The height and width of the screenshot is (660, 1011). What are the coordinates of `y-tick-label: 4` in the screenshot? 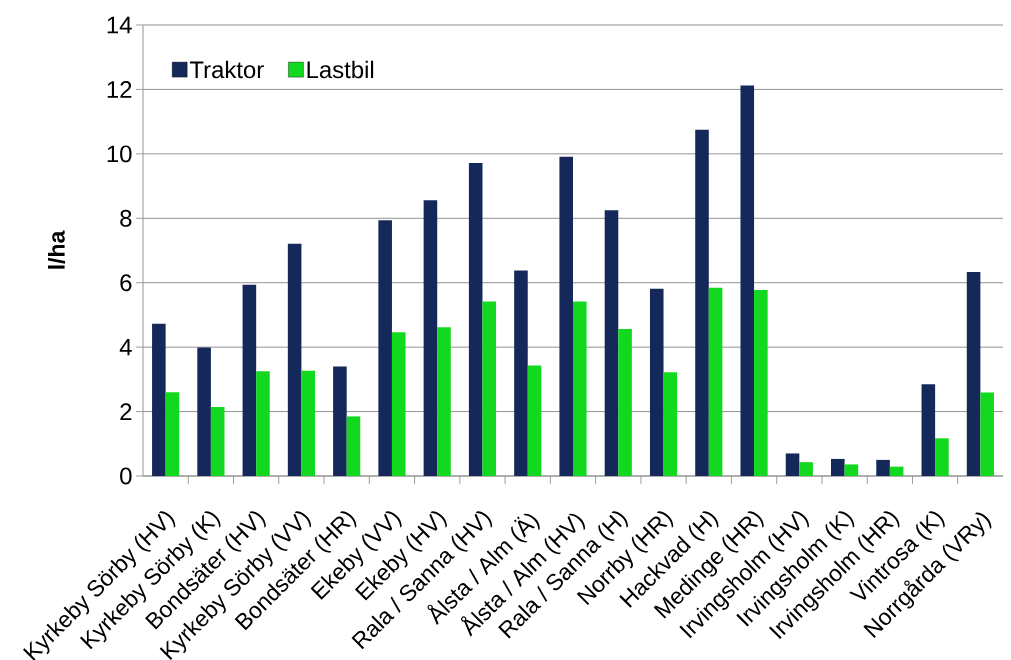 It's located at (125, 347).